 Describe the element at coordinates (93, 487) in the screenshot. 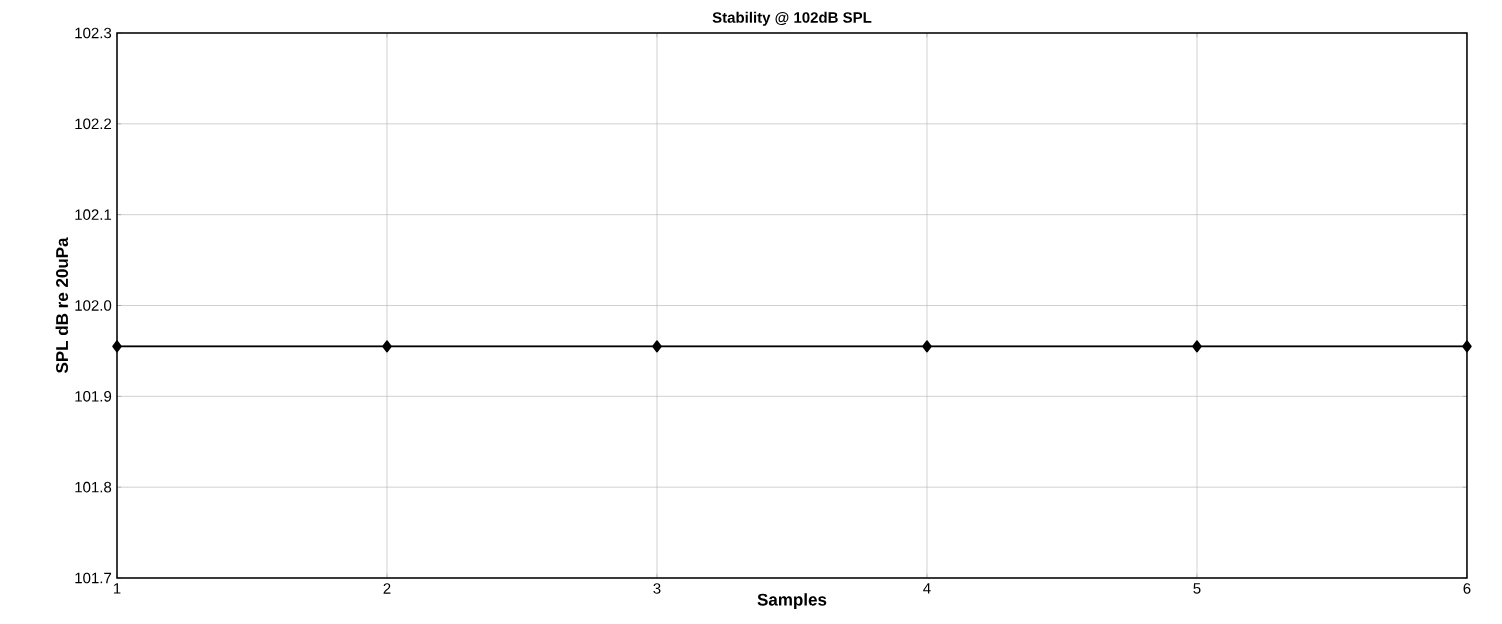

I see `y-tick-label: 101.8` at that location.